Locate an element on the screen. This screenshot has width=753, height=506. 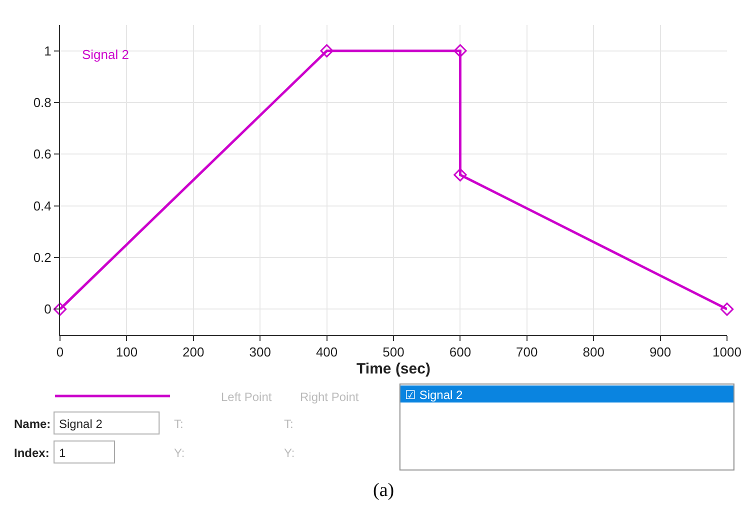
text: 1 is located at coordinates (62, 453).